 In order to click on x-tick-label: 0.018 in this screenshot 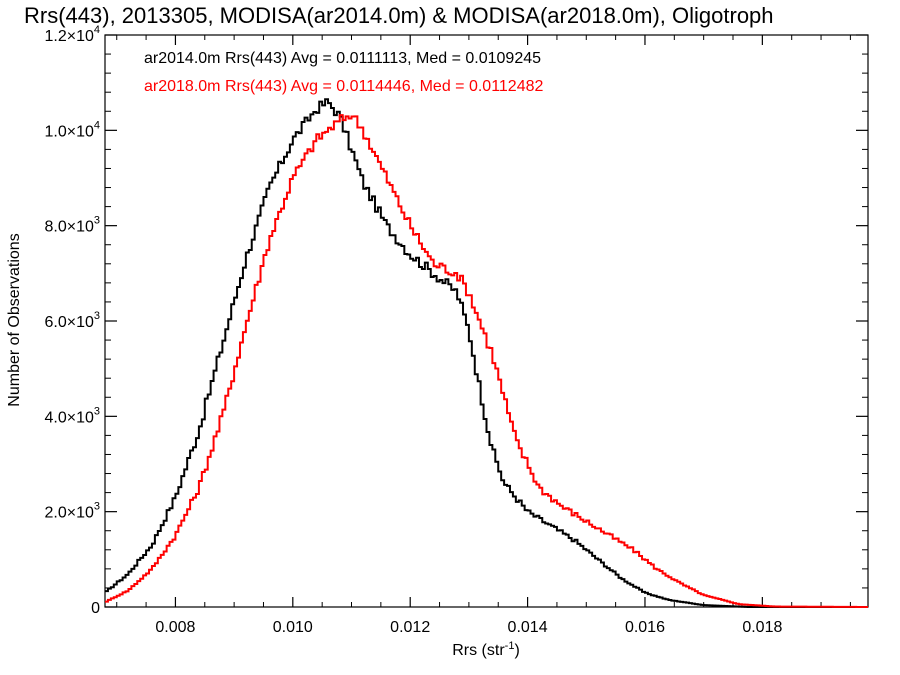, I will do `click(762, 627)`.